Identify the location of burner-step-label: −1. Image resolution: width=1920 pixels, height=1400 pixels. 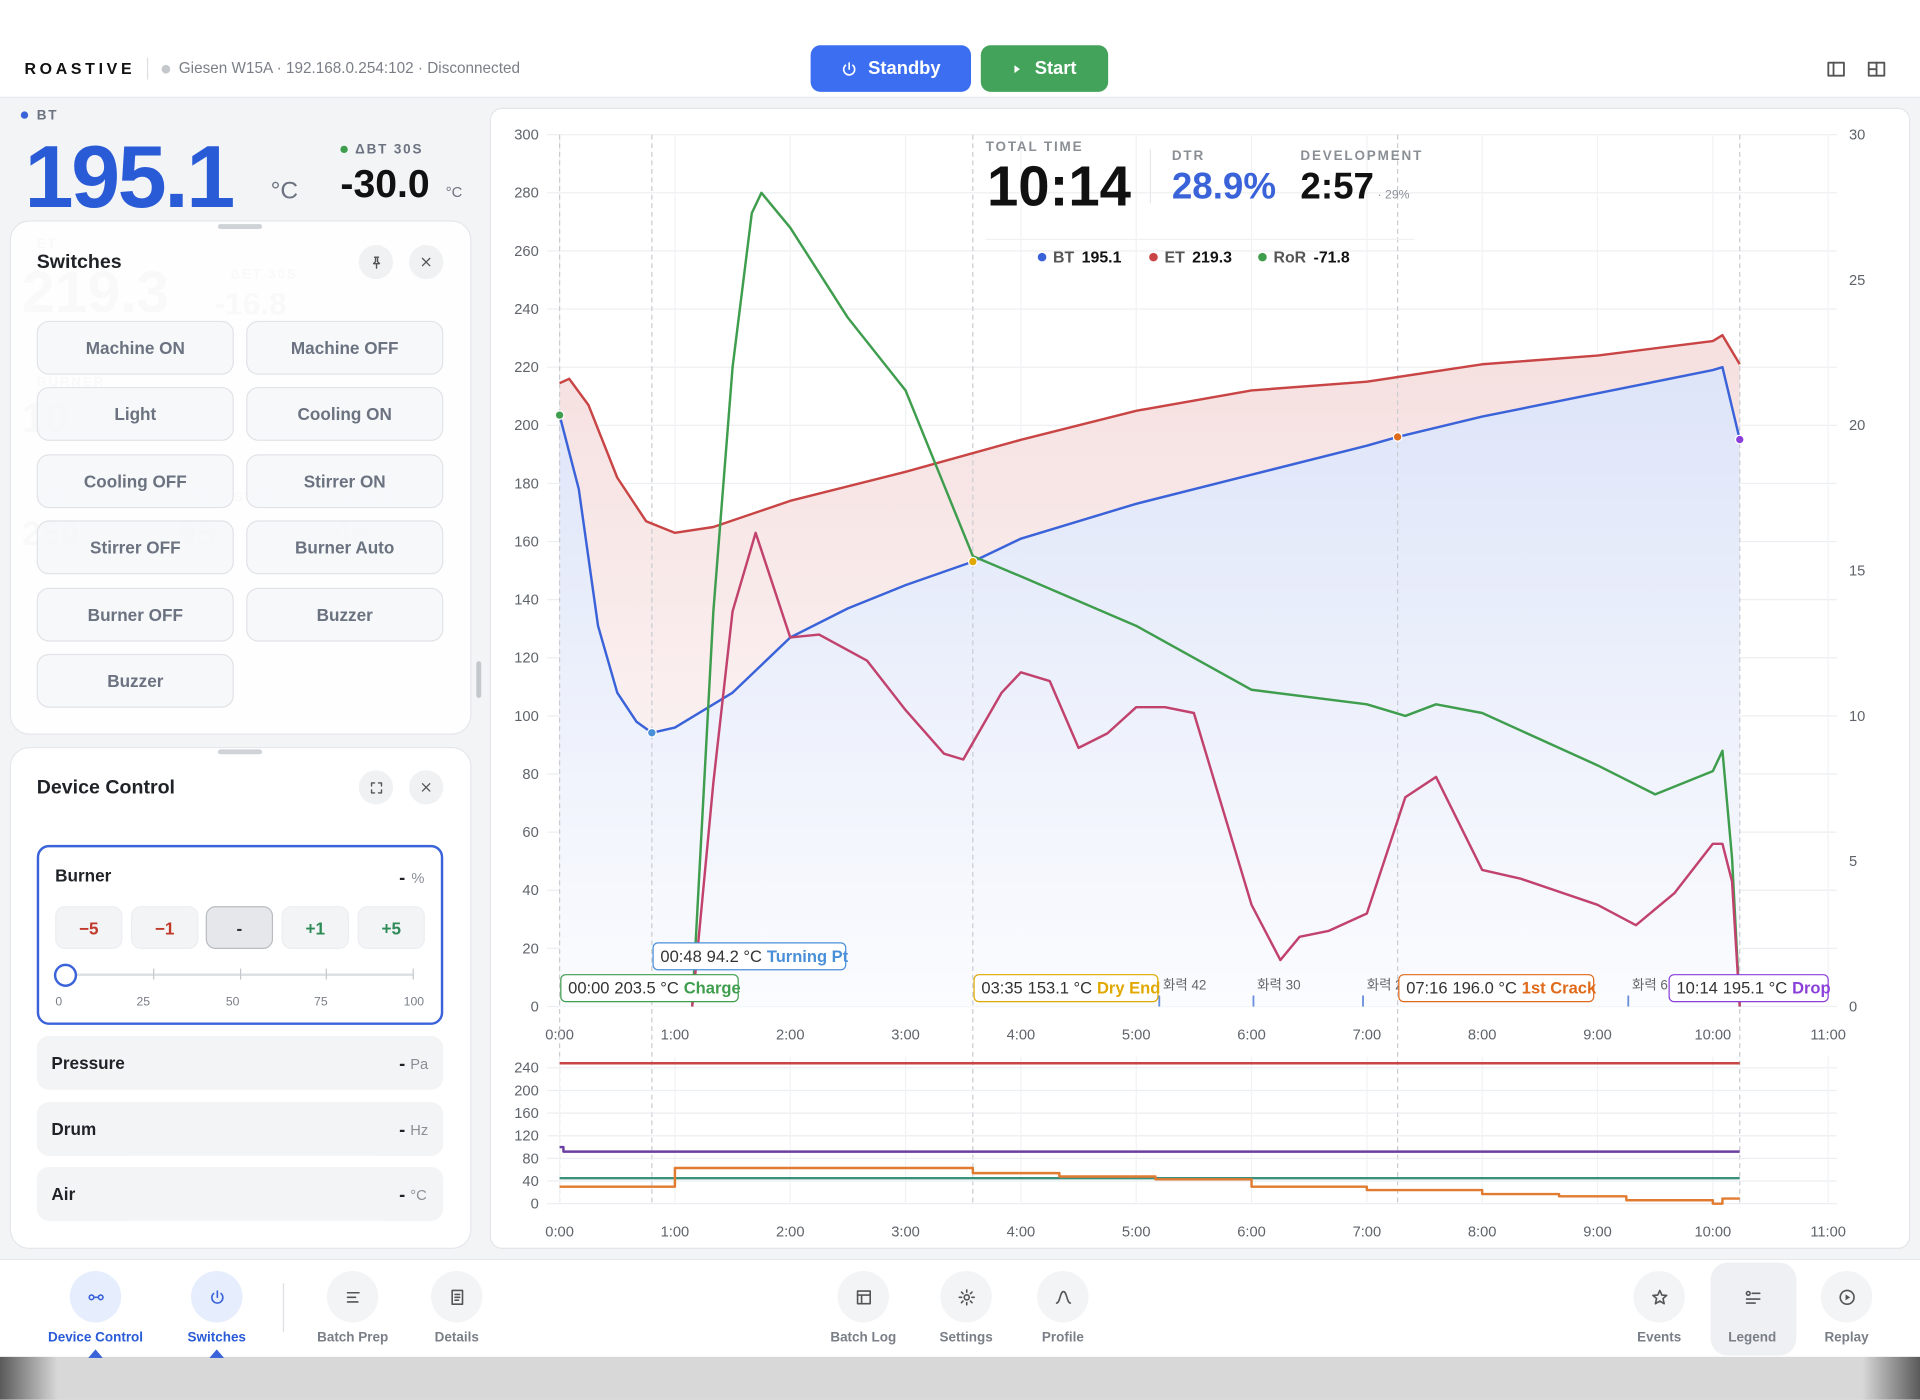
(164, 927).